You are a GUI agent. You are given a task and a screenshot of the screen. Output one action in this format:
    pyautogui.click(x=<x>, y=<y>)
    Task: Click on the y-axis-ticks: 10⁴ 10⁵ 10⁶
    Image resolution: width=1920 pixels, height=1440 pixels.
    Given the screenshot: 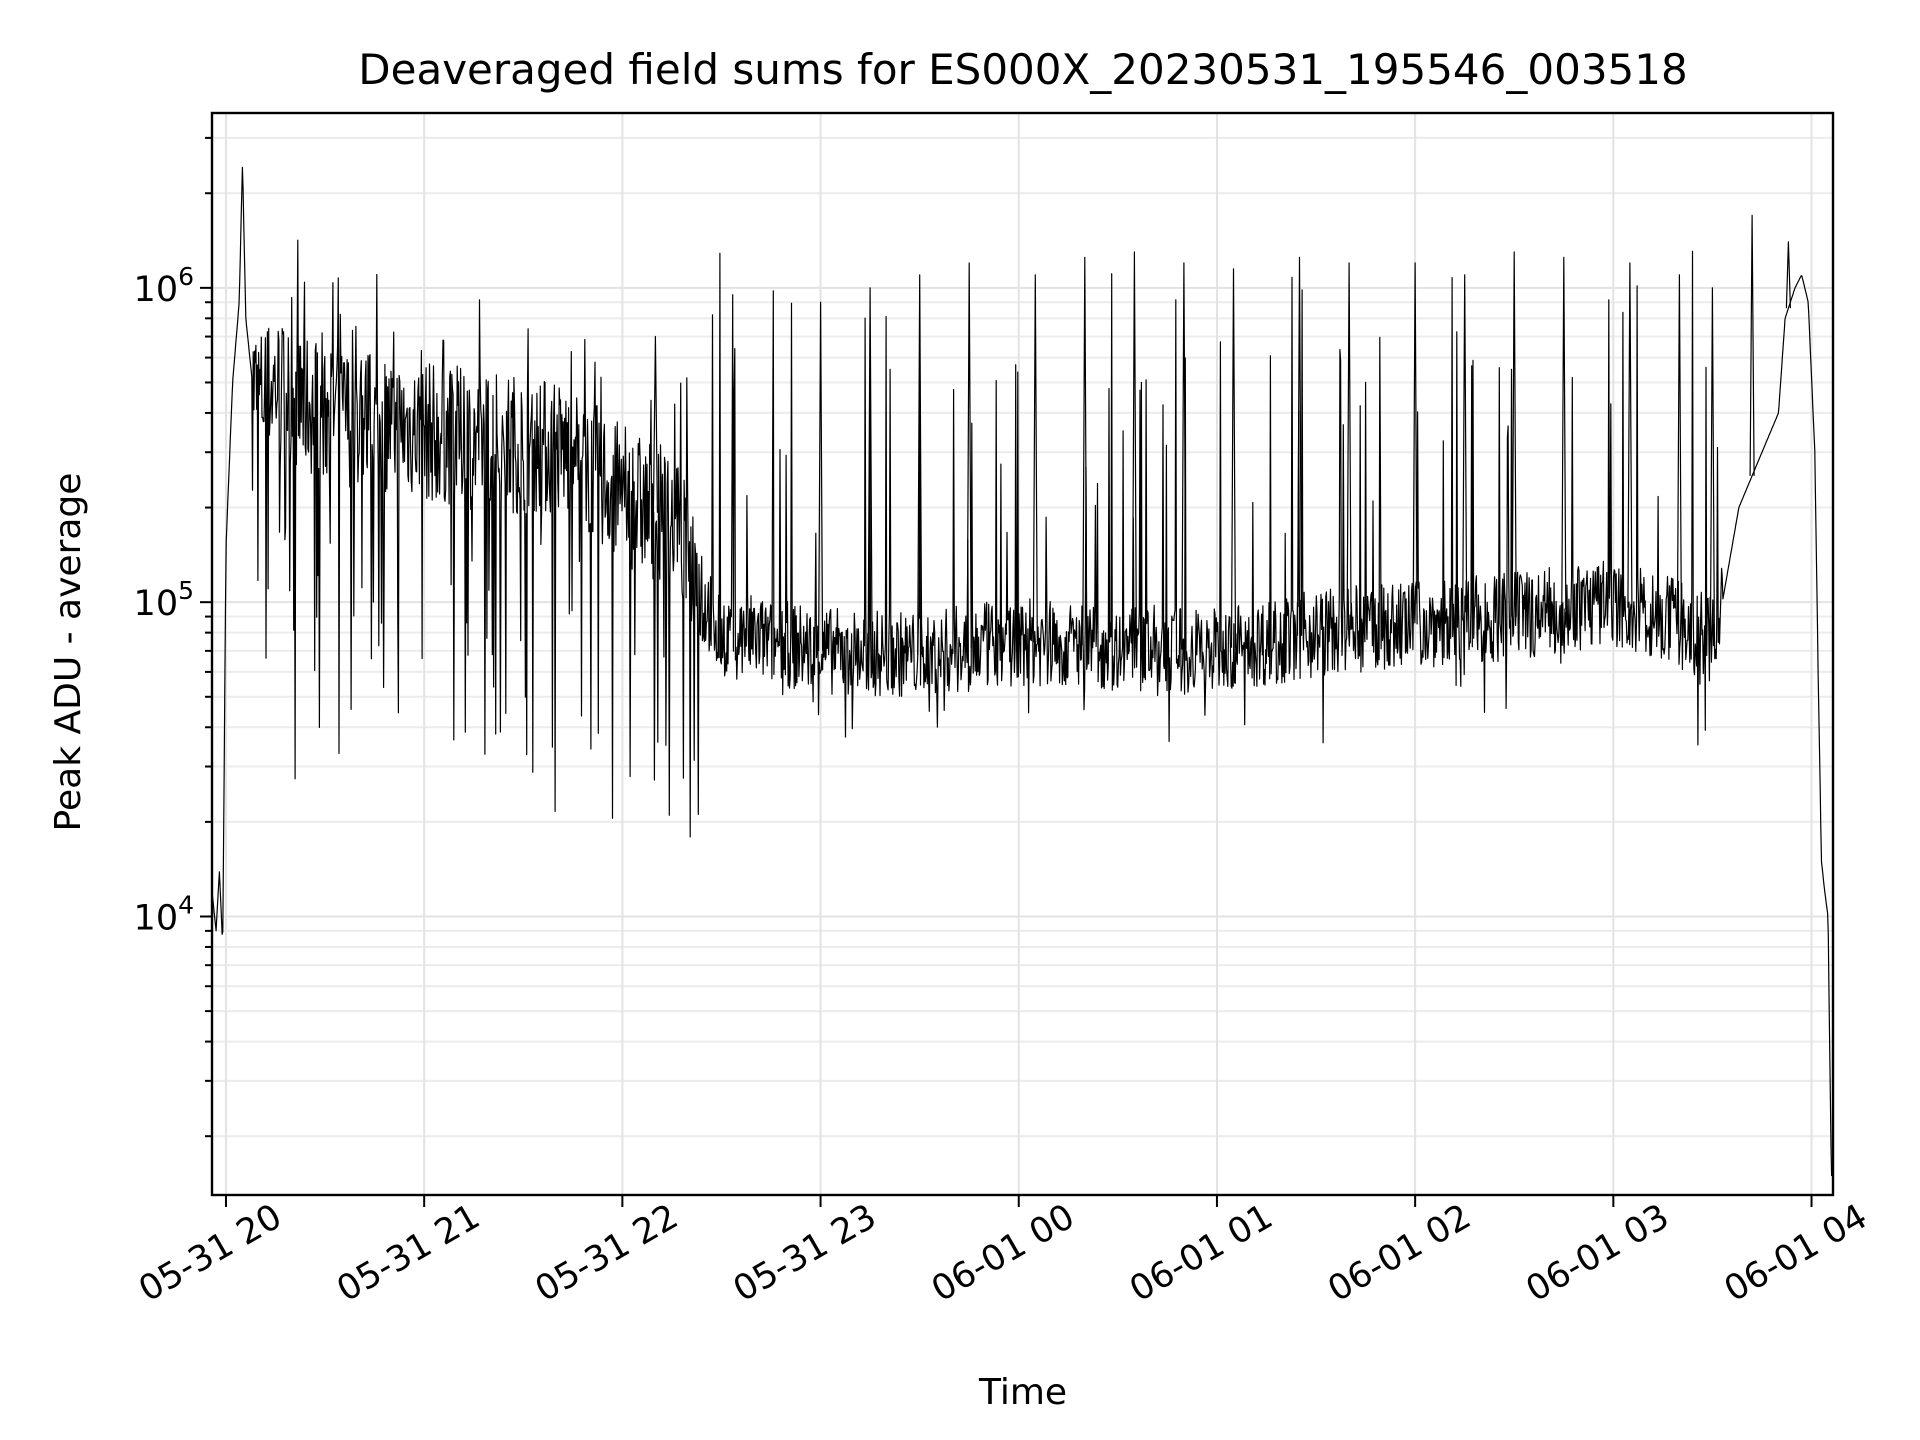 What is the action you would take?
    pyautogui.click(x=173, y=637)
    